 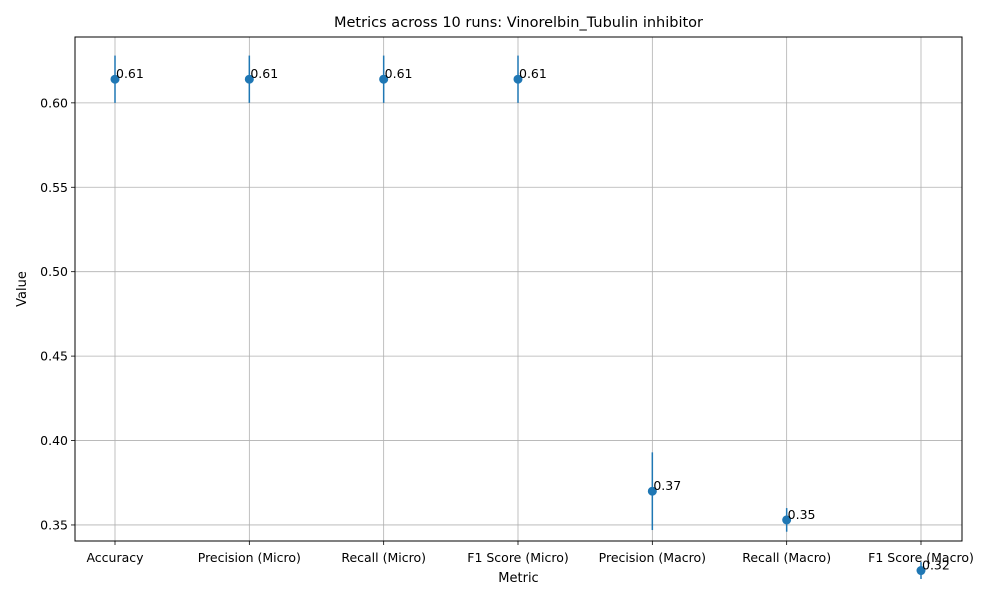 What do you see at coordinates (22, 289) in the screenshot?
I see `y-axis-label: Value` at bounding box center [22, 289].